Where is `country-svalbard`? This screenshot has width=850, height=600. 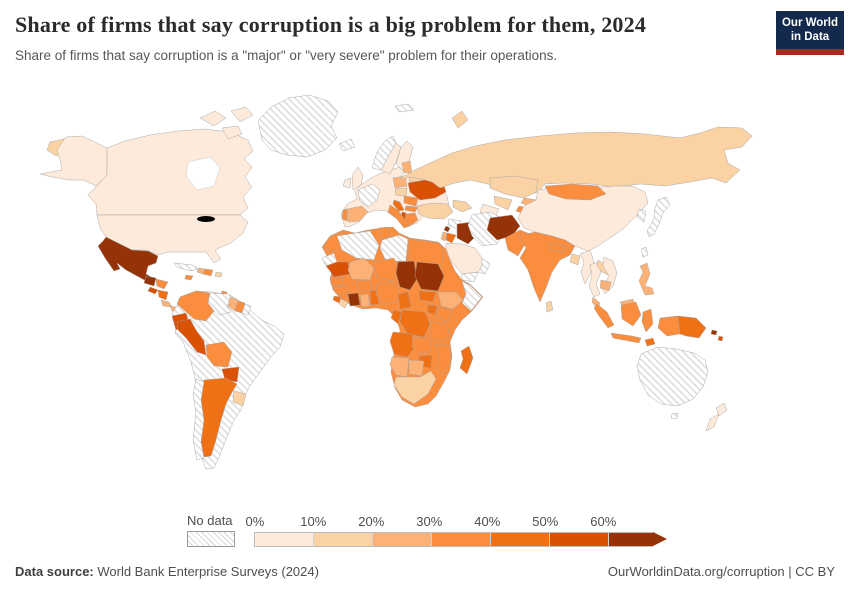 country-svalbard is located at coordinates (404, 108).